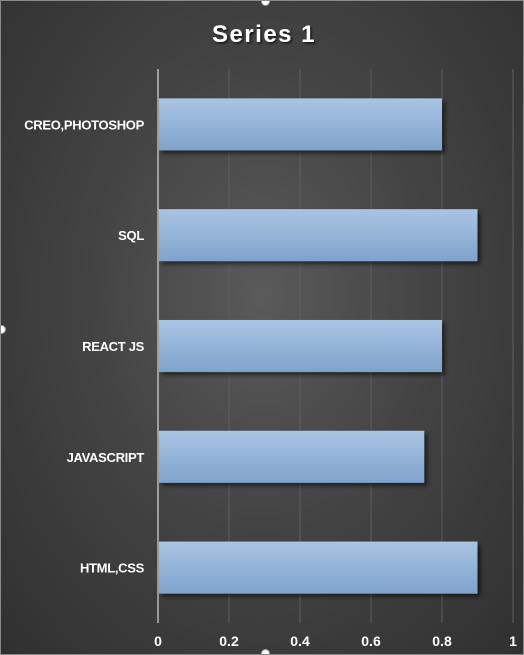  What do you see at coordinates (265, 3) in the screenshot?
I see `resize-handle-top` at bounding box center [265, 3].